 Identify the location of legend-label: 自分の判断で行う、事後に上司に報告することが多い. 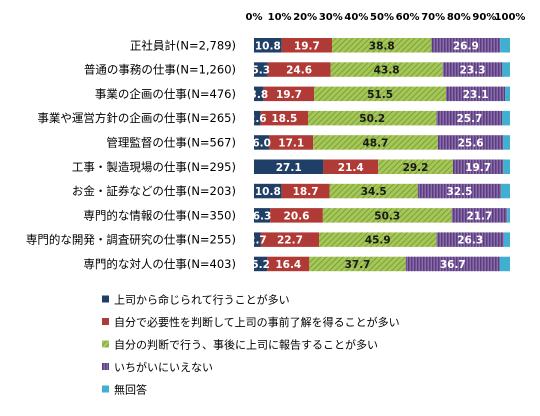
(246, 345).